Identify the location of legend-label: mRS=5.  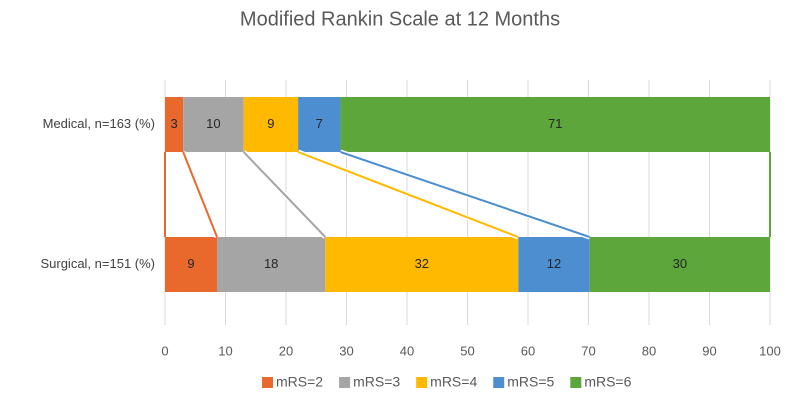
(530, 382).